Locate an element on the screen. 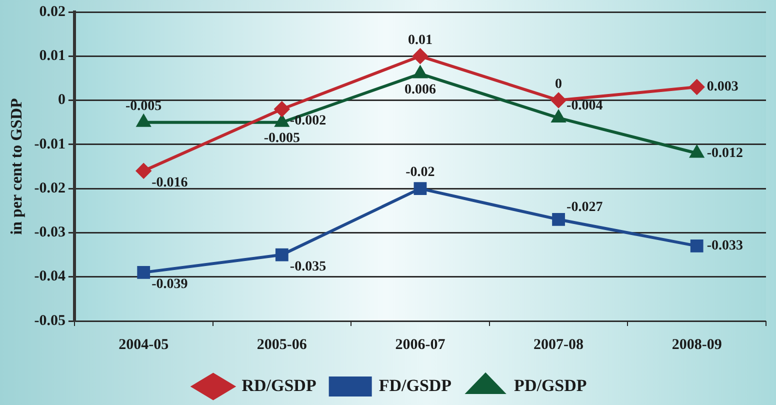 The height and width of the screenshot is (405, 776). data-label: -0.016 is located at coordinates (170, 183).